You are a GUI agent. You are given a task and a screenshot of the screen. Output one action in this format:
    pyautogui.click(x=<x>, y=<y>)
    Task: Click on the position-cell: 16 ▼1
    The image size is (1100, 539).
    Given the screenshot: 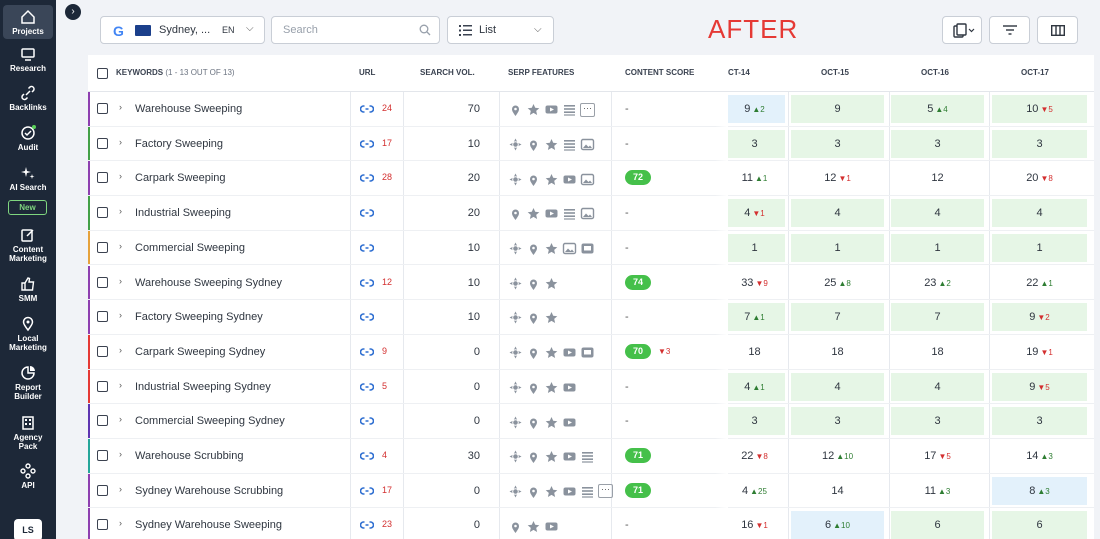 What is the action you would take?
    pyautogui.click(x=756, y=525)
    